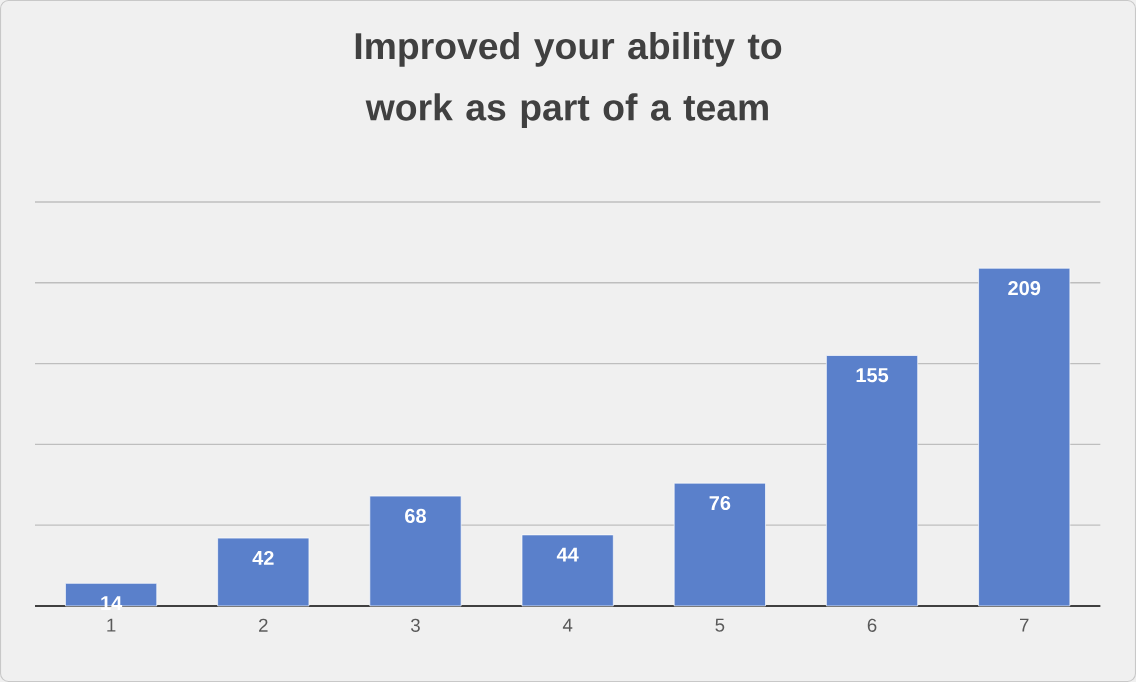  Describe the element at coordinates (263, 557) in the screenshot. I see `data-label: 42` at that location.